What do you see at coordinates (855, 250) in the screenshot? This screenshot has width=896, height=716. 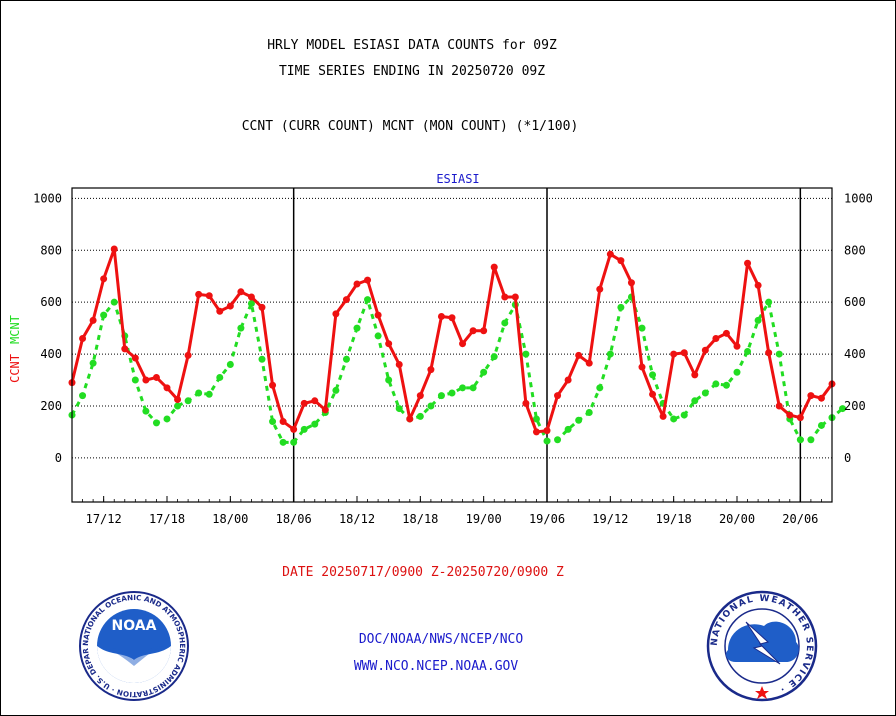 I see `y-tick-label-right-800: 800` at bounding box center [855, 250].